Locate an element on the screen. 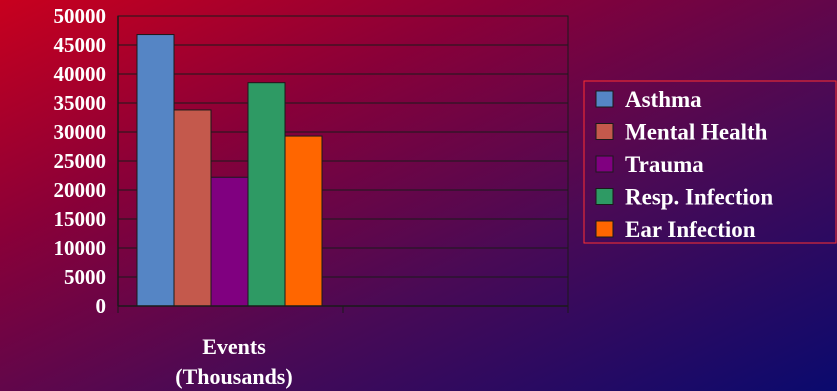 The width and height of the screenshot is (837, 391). y-tick-label: 10000 is located at coordinates (80, 248).